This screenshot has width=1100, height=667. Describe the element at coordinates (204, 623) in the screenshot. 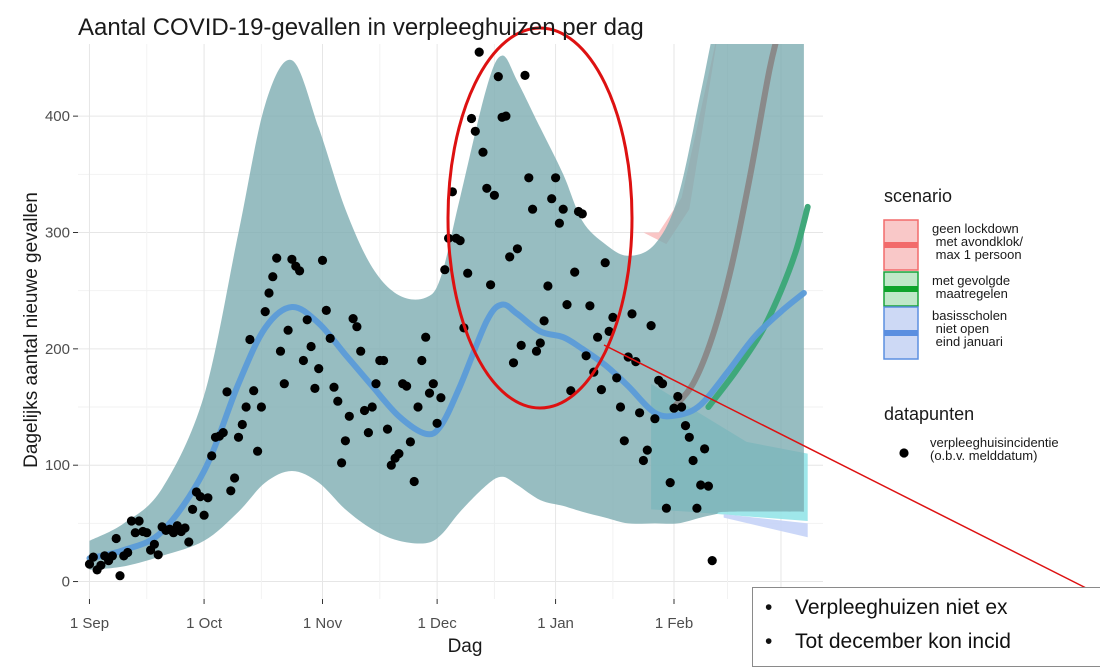

I see `x-tick-label: 1 Oct` at that location.